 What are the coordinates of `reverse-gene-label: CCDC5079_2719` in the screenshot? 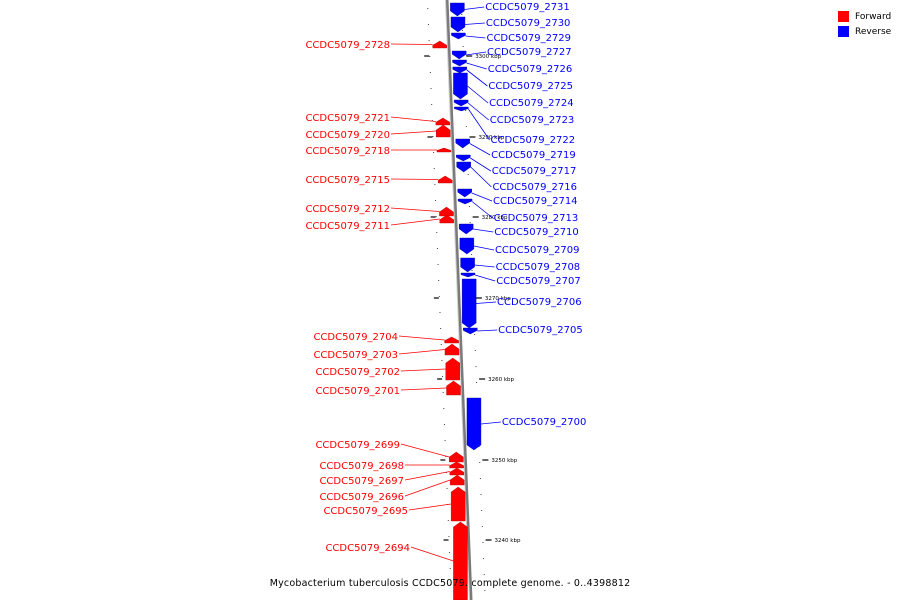 It's located at (533, 155).